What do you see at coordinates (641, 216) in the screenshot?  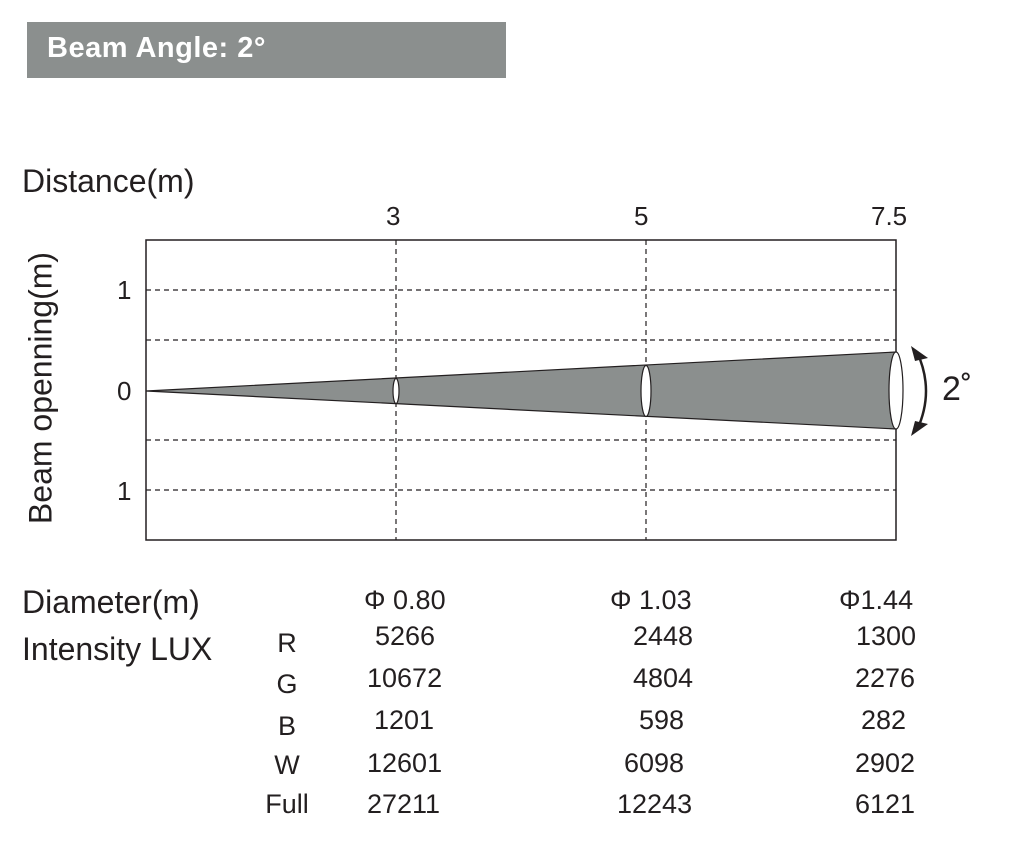 I see `x-tick-5: 5` at bounding box center [641, 216].